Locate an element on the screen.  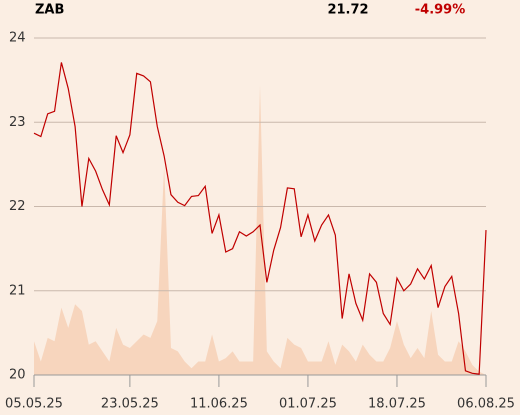
y-tick-label: 21 is located at coordinates (17, 290).